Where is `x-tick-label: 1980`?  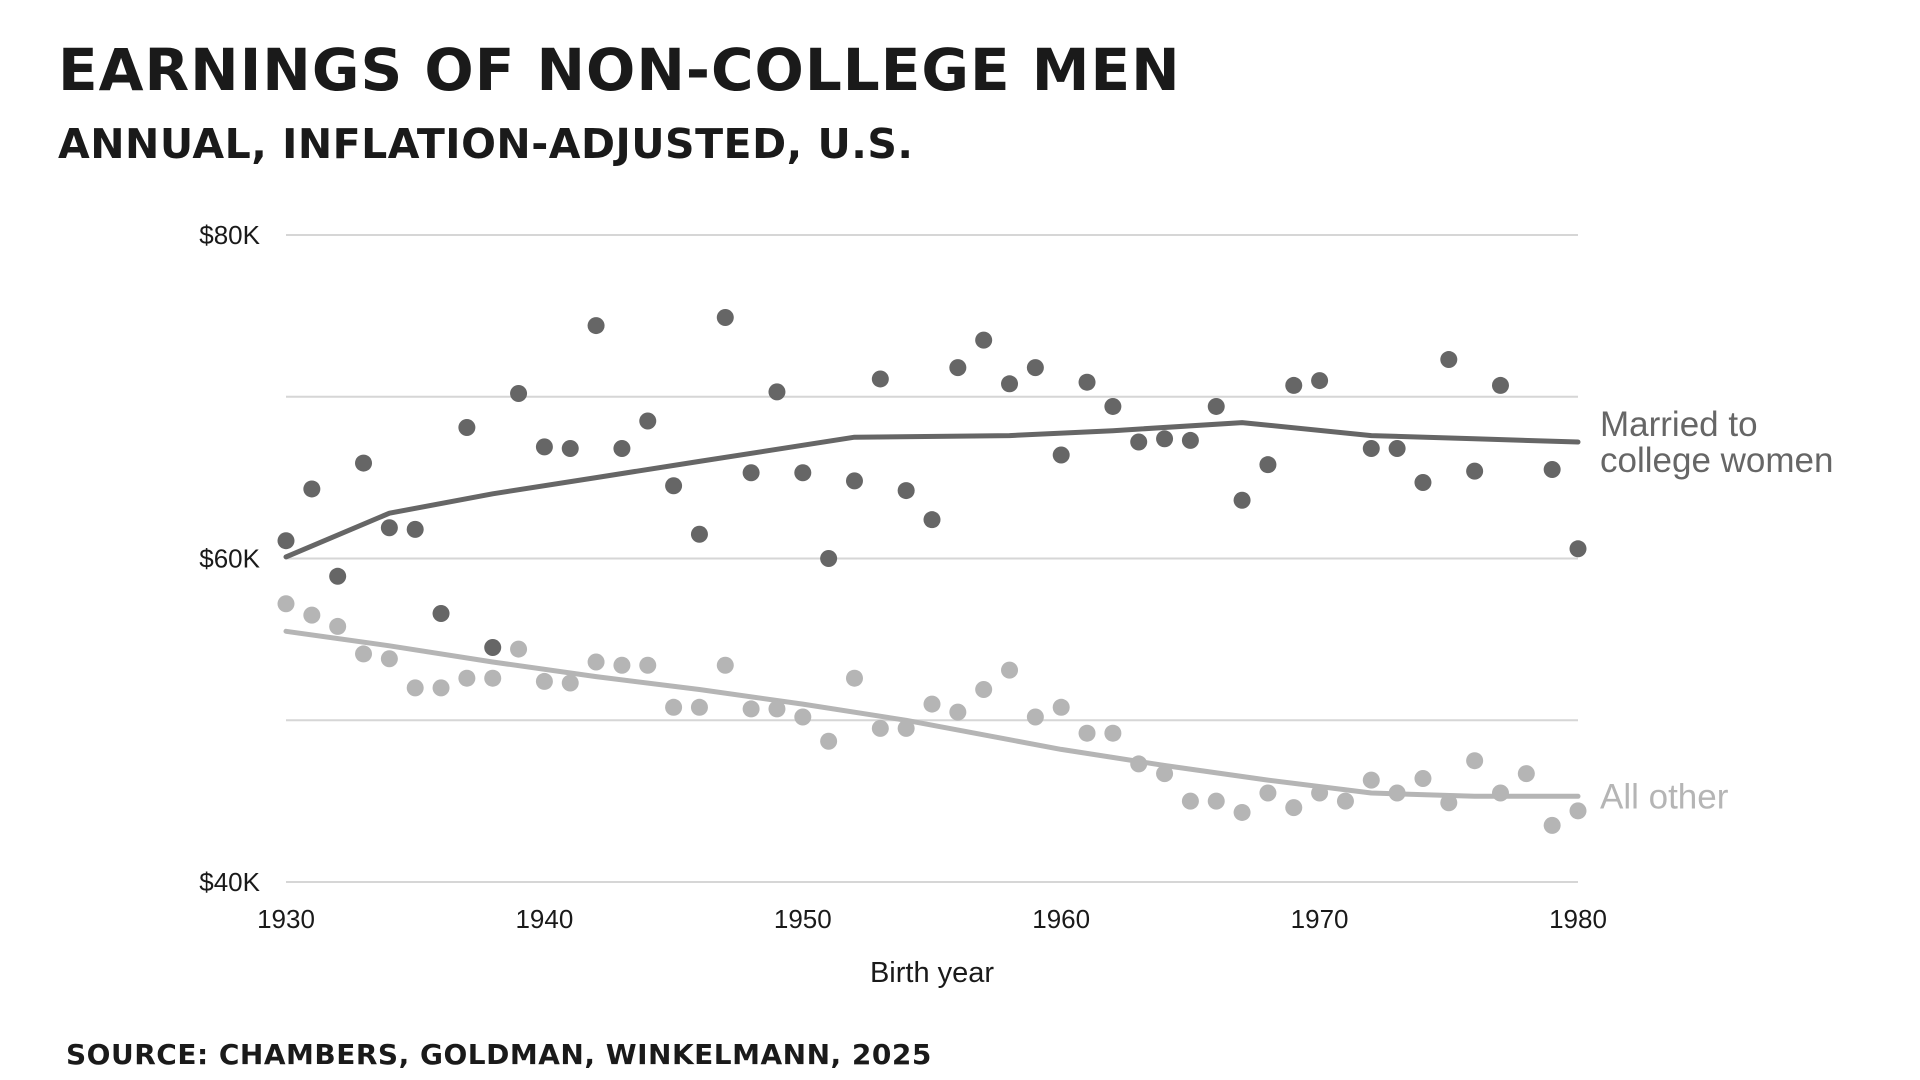 x-tick-label: 1980 is located at coordinates (1578, 919).